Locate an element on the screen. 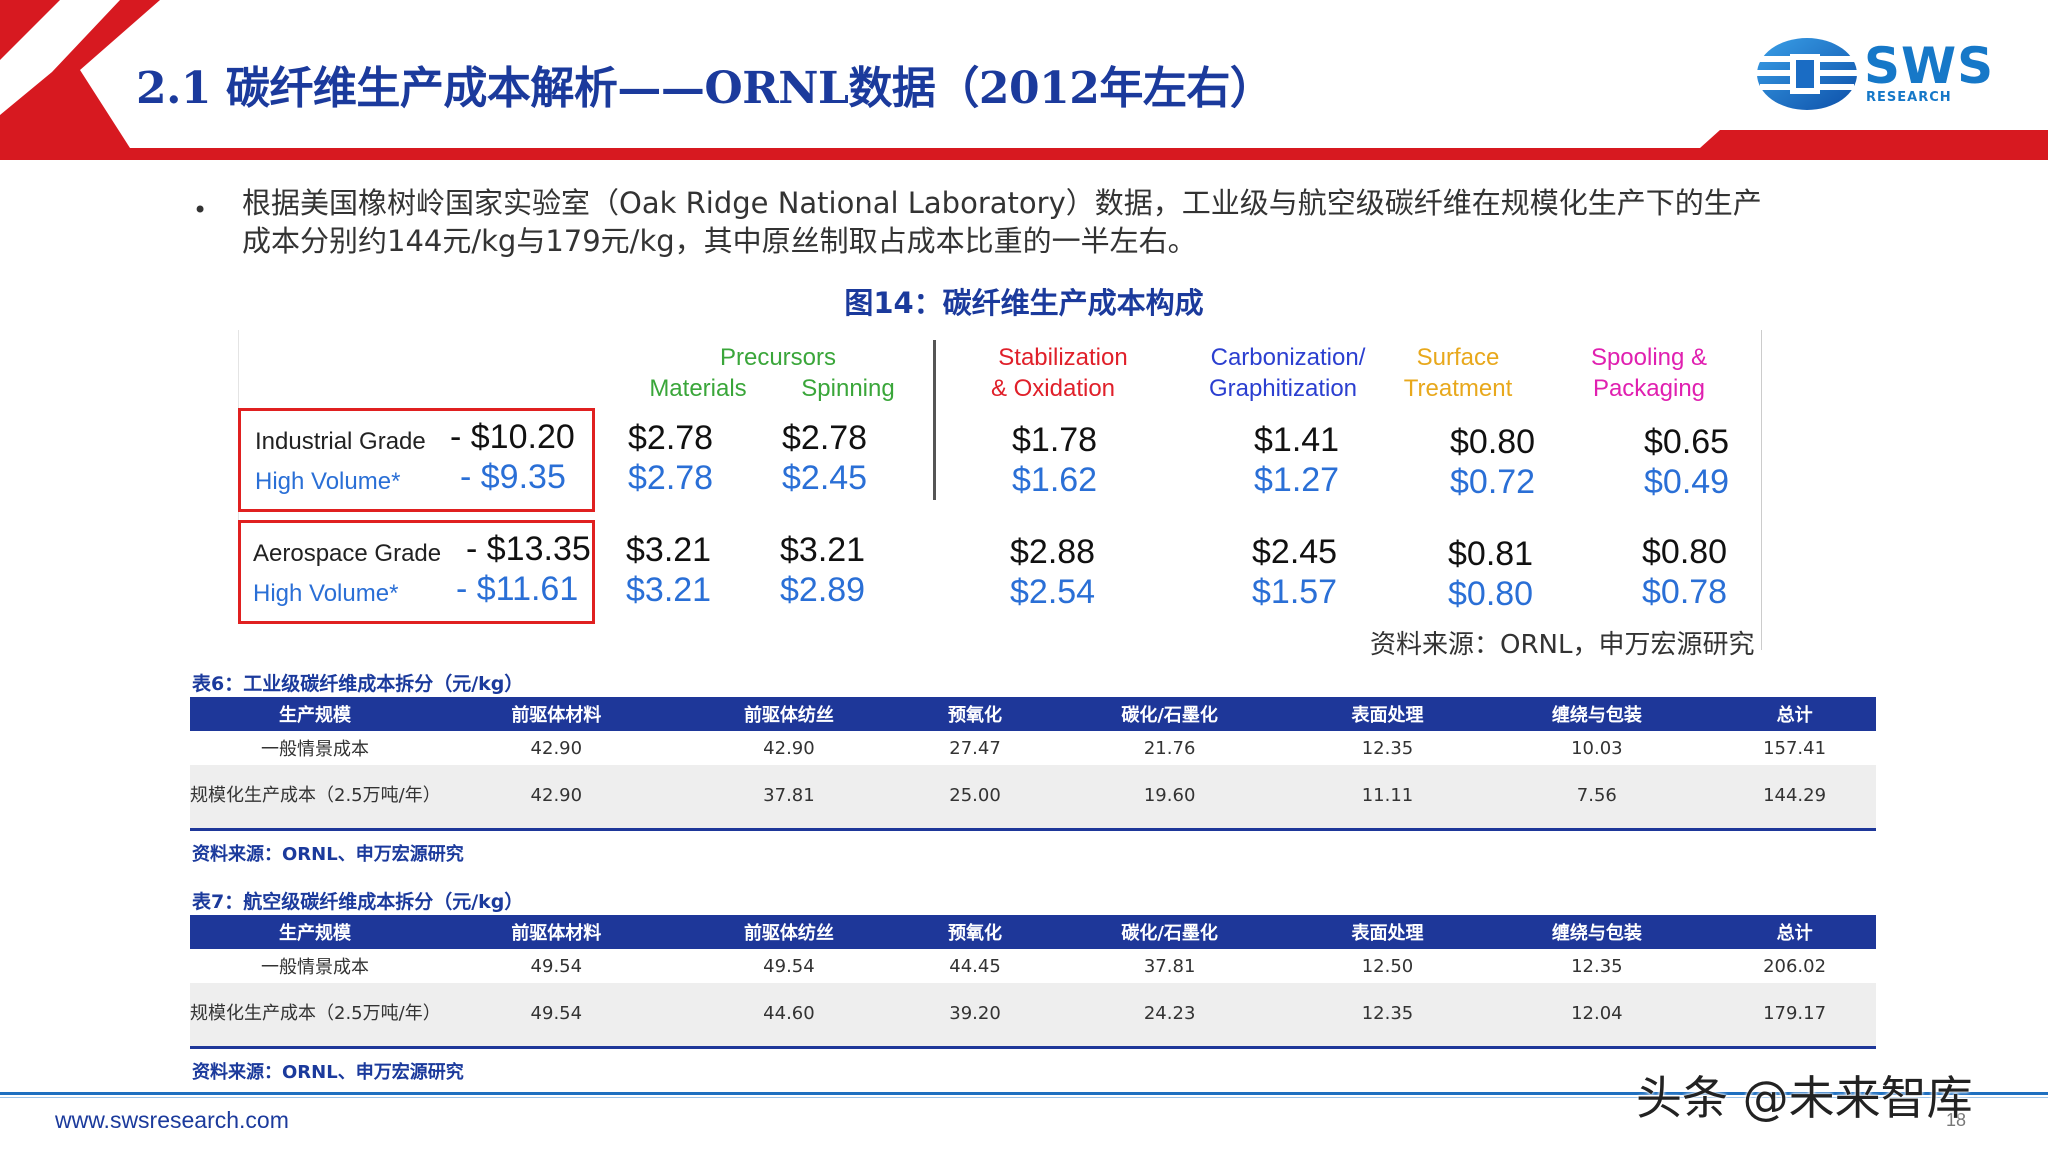 The width and height of the screenshot is (2048, 1152). table-cell: 206.02 is located at coordinates (1794, 966).